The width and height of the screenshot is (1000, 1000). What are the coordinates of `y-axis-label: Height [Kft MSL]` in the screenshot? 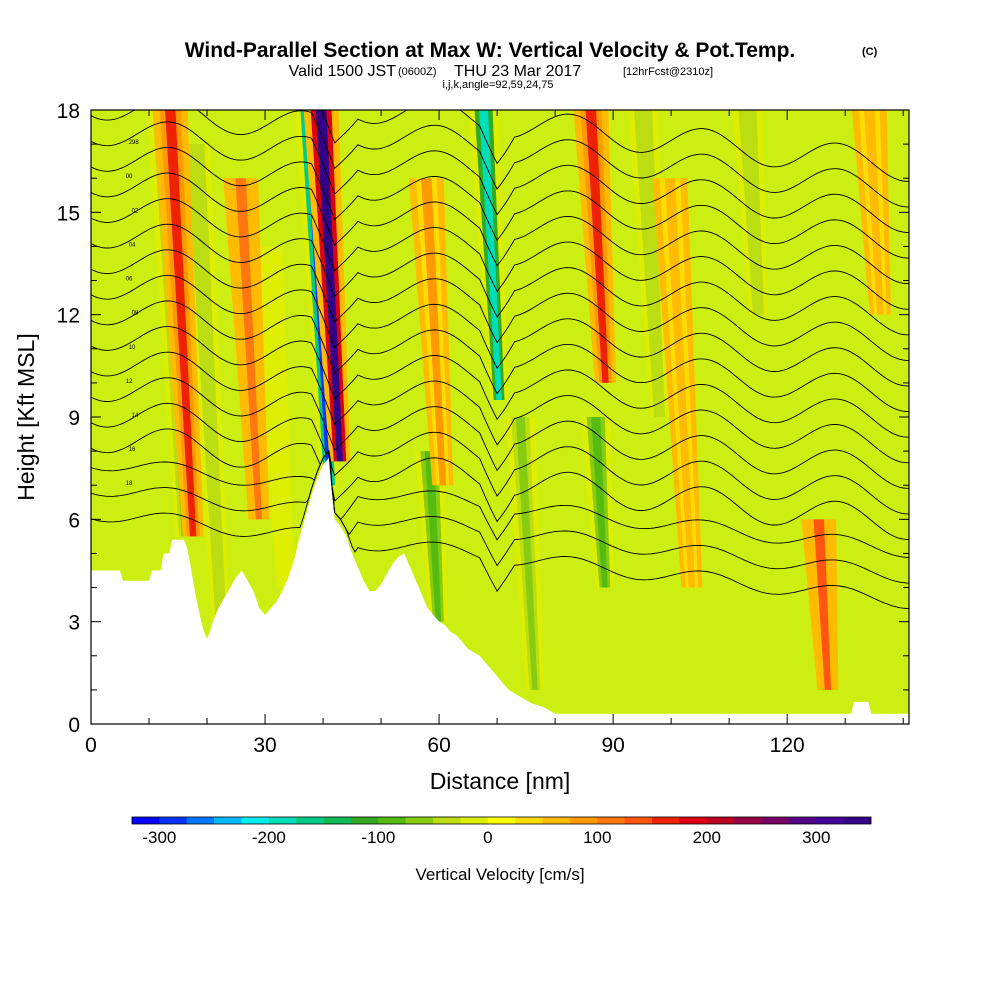 It's located at (26, 416).